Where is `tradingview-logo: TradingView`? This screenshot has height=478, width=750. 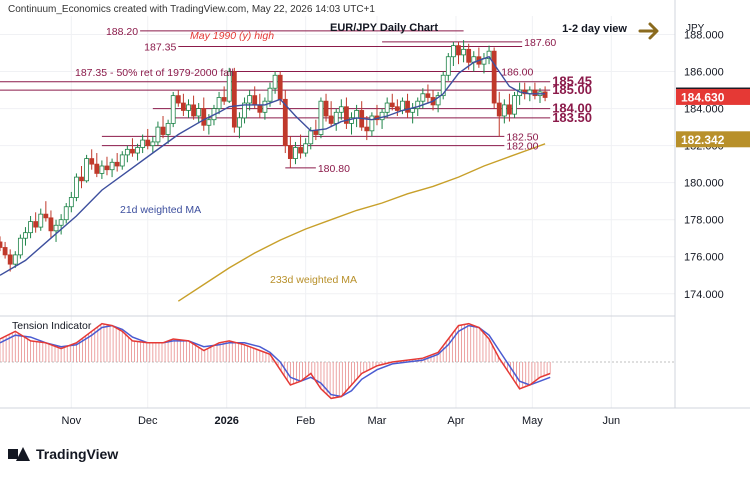 tradingview-logo: TradingView is located at coordinates (63, 454).